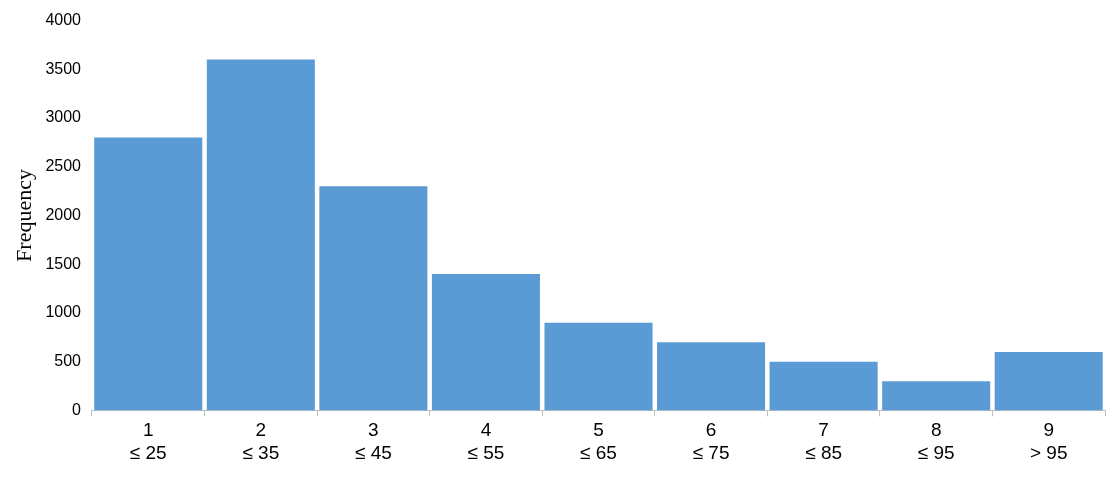 Image resolution: width=1119 pixels, height=477 pixels. What do you see at coordinates (148, 441) in the screenshot?
I see `x-tick-label: 1 ≤ 25` at bounding box center [148, 441].